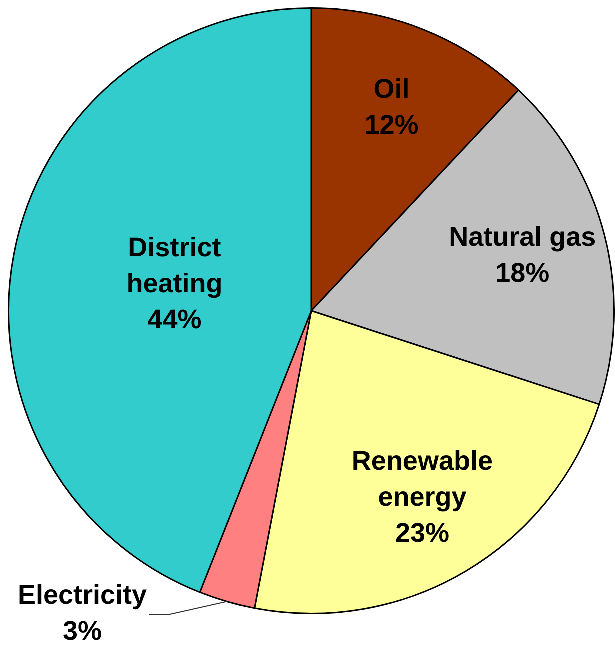 Image resolution: width=615 pixels, height=650 pixels. What do you see at coordinates (82, 631) in the screenshot?
I see `data-label: 3%` at bounding box center [82, 631].